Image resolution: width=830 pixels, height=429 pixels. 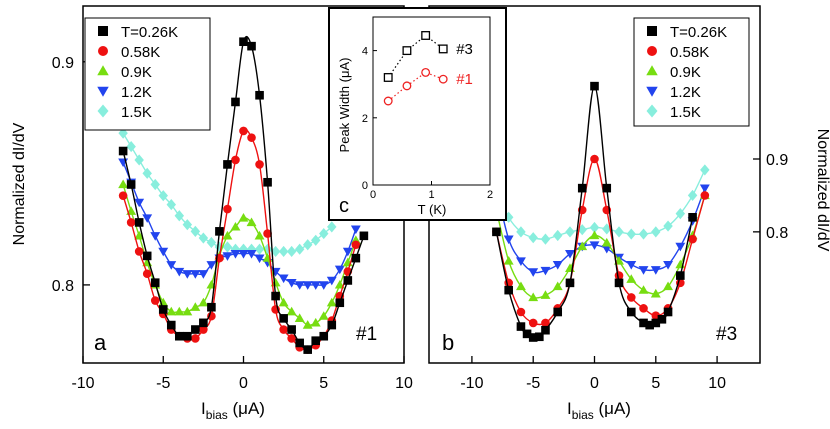 I want to click on series-line, so click(x=415, y=56).